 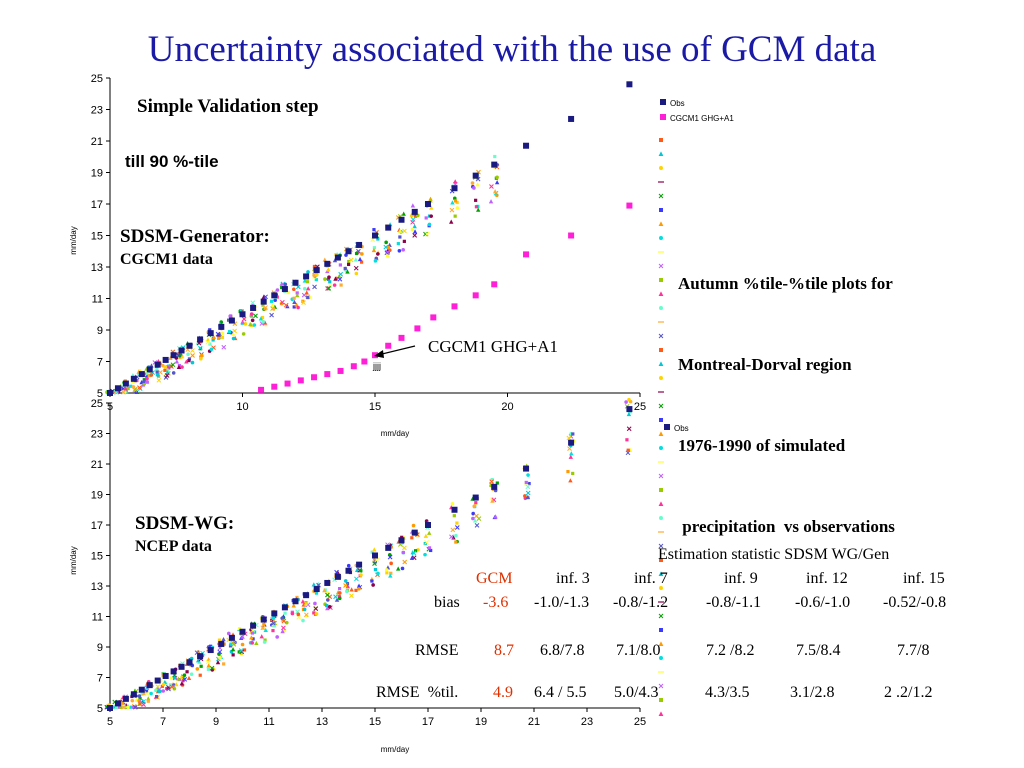 I want to click on description-line: precipitation vs observations, so click(x=786, y=526).